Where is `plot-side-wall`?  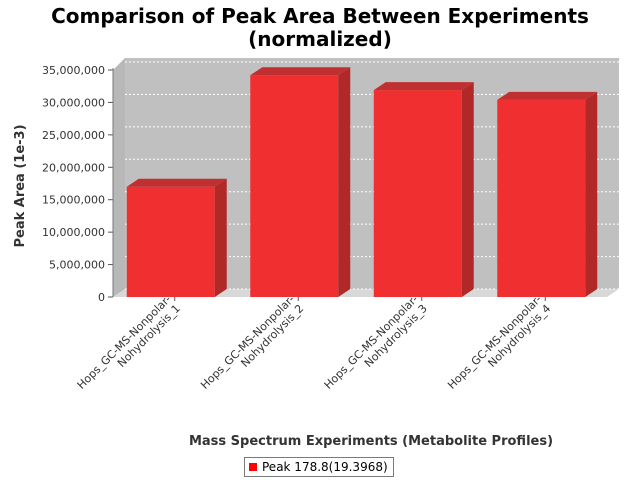 plot-side-wall is located at coordinates (119, 177).